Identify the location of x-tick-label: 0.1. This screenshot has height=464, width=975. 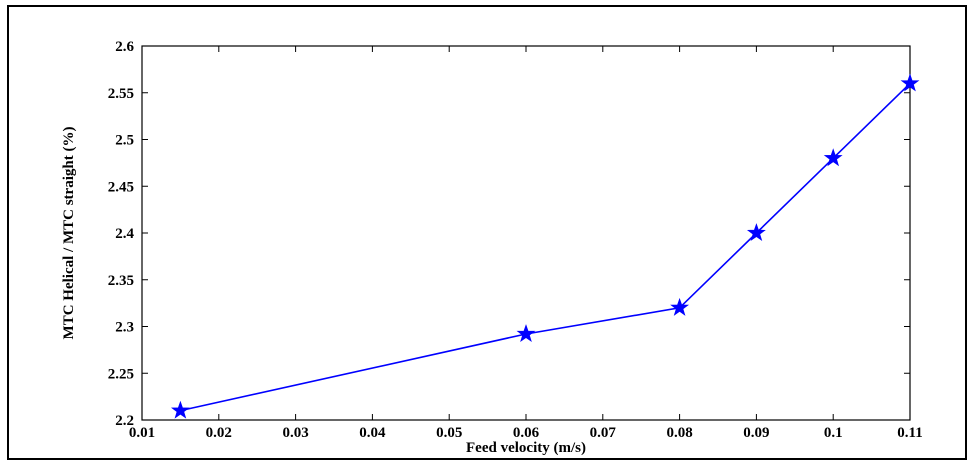
(833, 433).